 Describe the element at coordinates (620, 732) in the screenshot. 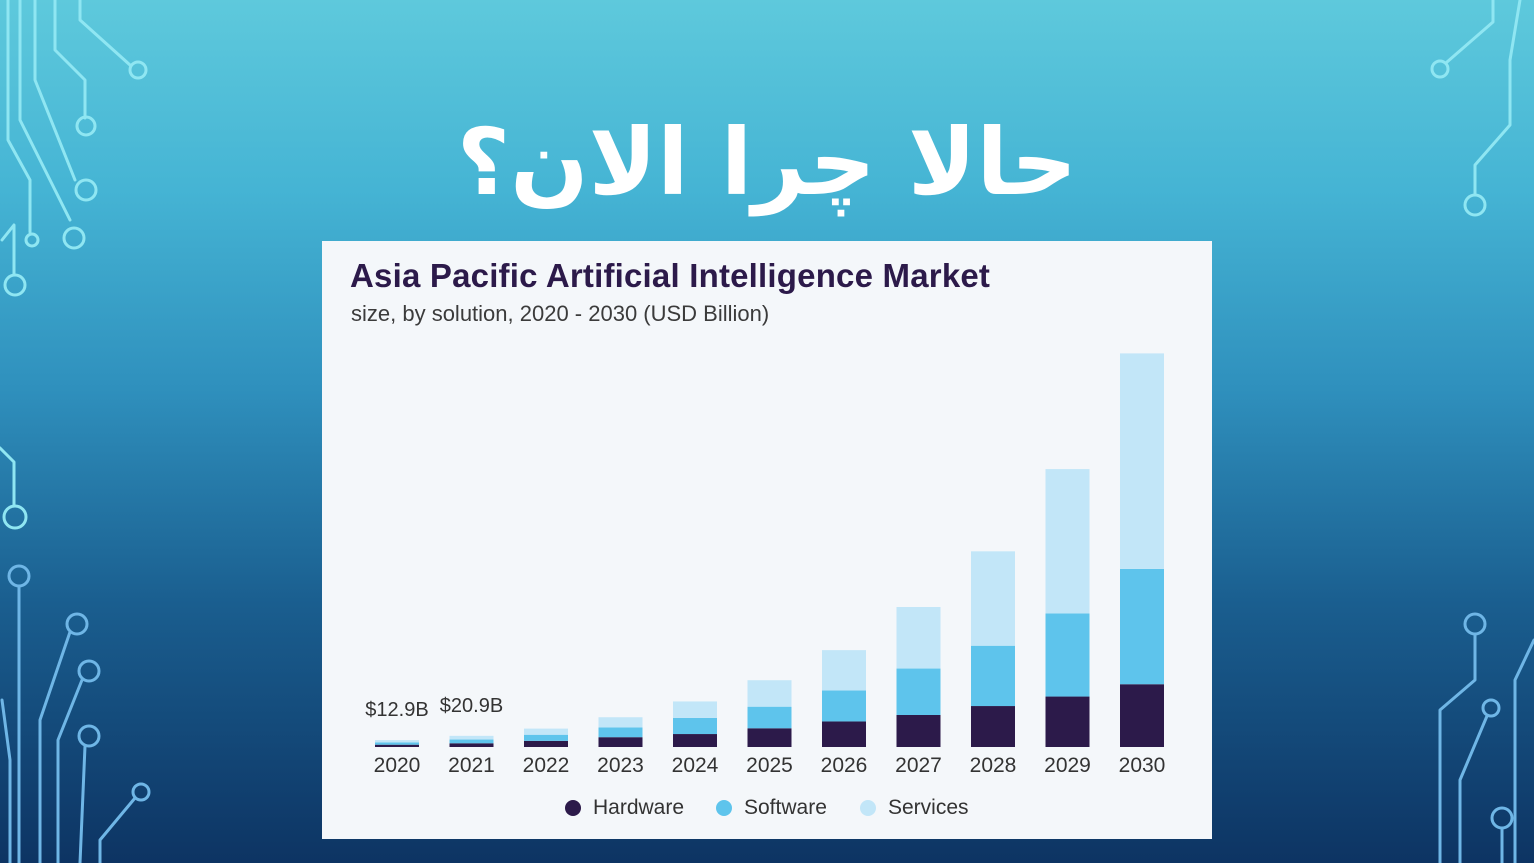

I see `bar-software-2023` at that location.